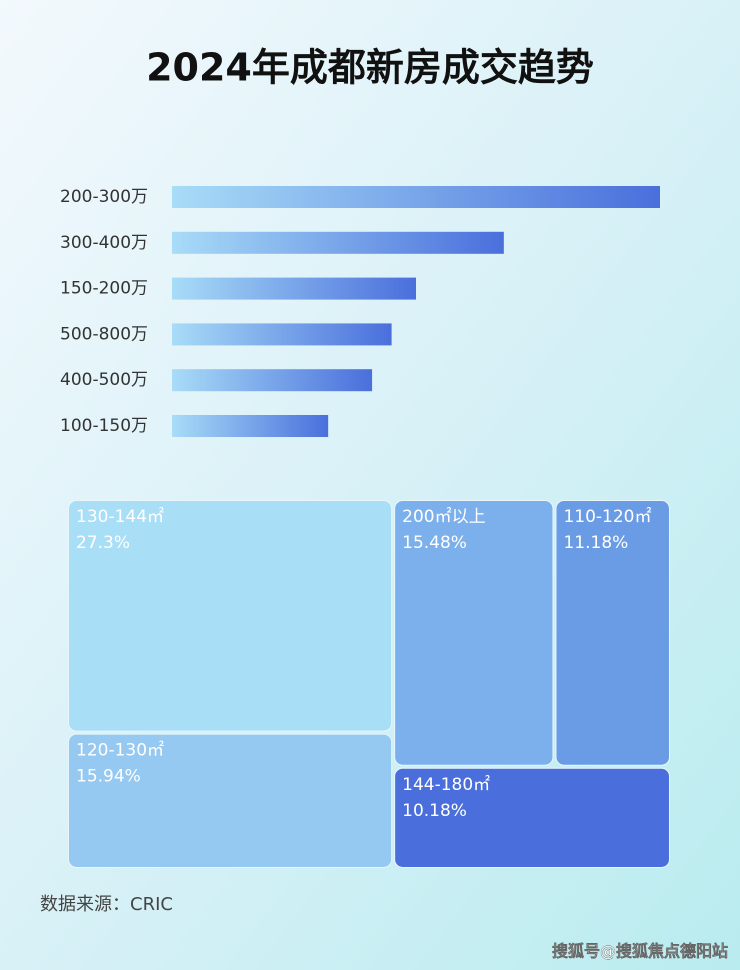  Describe the element at coordinates (443, 517) in the screenshot. I see `cell-name: 200㎡以上` at that location.